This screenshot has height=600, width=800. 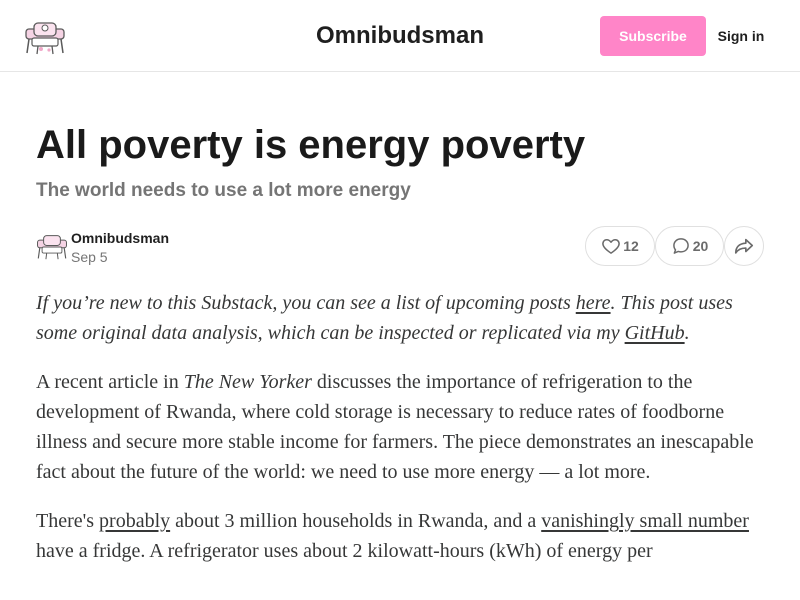 What do you see at coordinates (45, 38) in the screenshot?
I see `pink-chair-logo-icon` at bounding box center [45, 38].